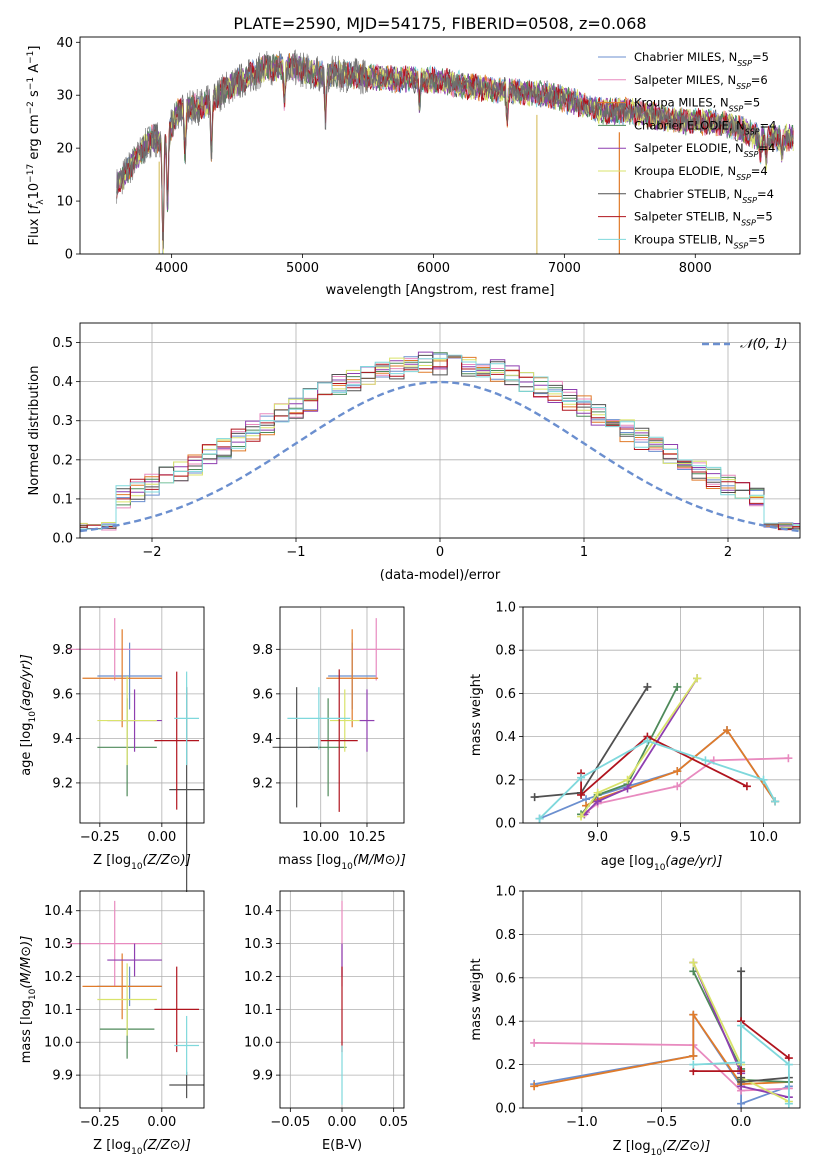 This screenshot has width=819, height=1170. Describe the element at coordinates (505, 694) in the screenshot. I see `y-tick-label: 0.6` at that location.